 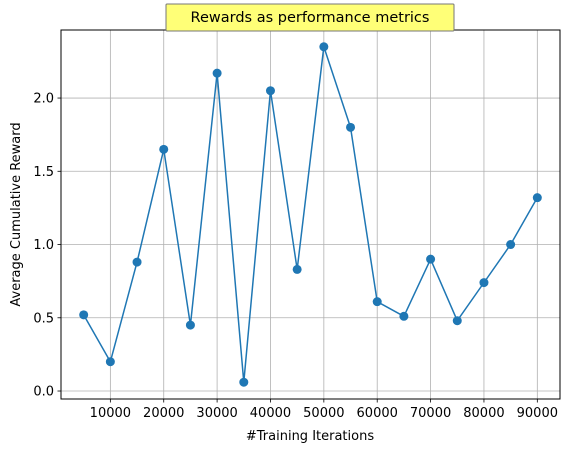 I want to click on chart-title-box, so click(x=310, y=17).